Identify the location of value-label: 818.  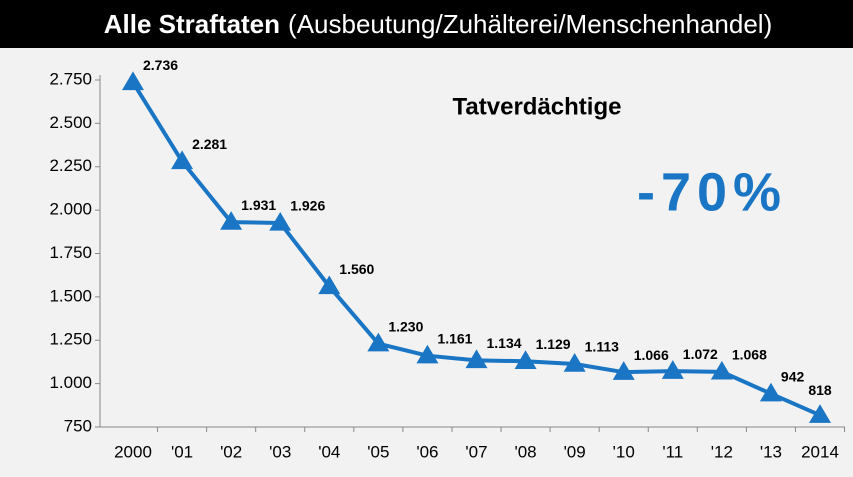
(820, 390).